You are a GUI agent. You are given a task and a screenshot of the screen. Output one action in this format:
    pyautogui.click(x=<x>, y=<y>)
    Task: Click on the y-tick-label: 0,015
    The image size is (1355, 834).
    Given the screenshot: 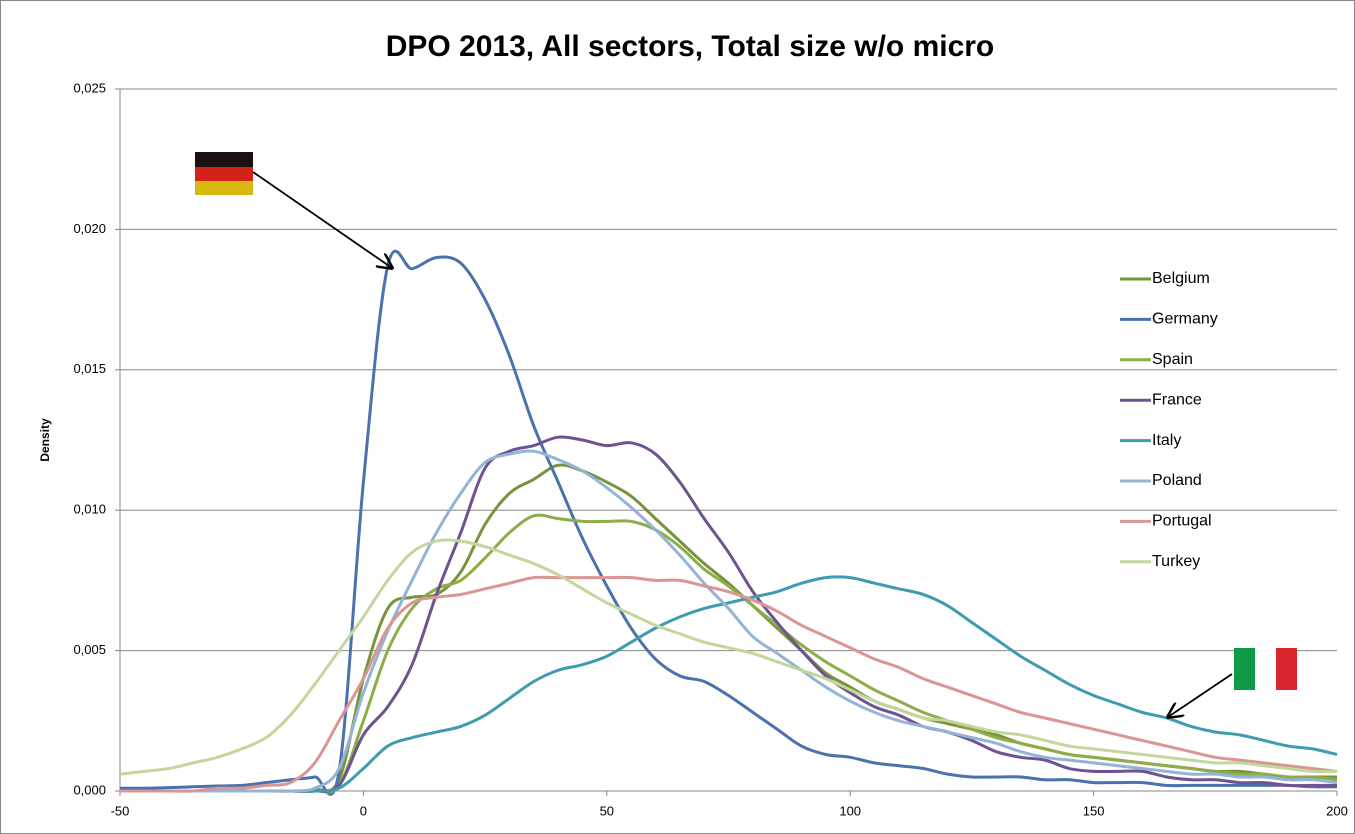 What is the action you would take?
    pyautogui.click(x=89, y=368)
    